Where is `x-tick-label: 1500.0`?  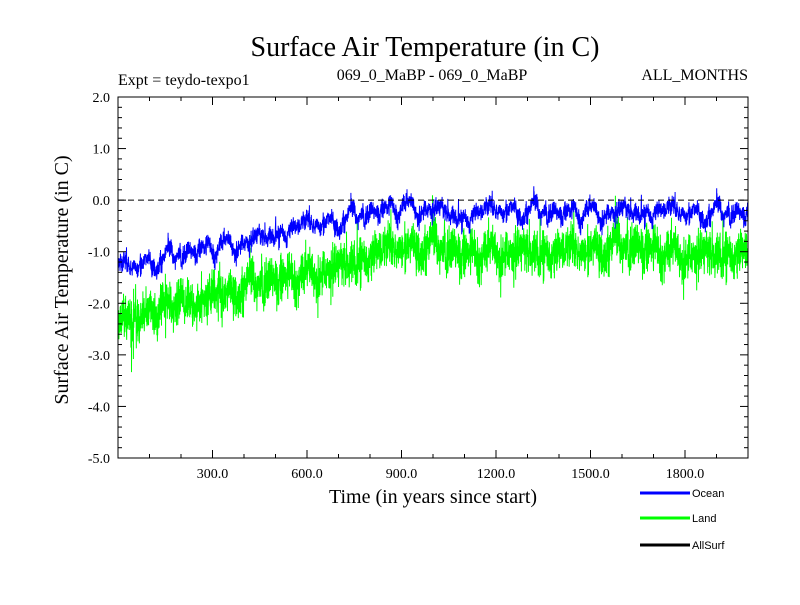
x-tick-label: 1500.0 is located at coordinates (590, 474).